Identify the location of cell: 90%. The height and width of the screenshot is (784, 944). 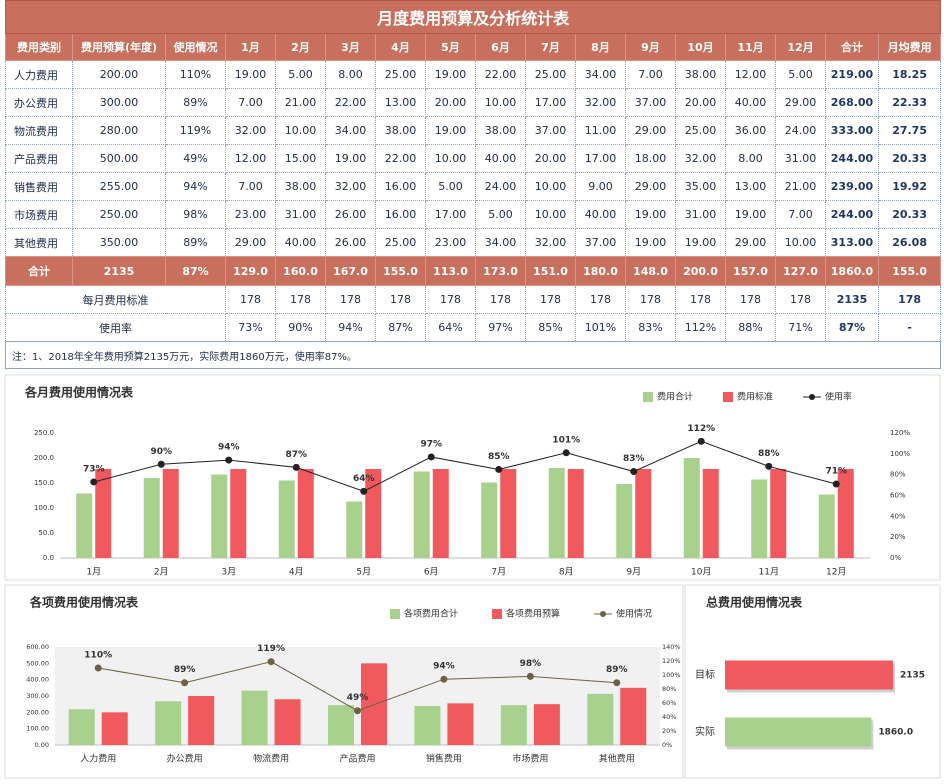
(300, 327).